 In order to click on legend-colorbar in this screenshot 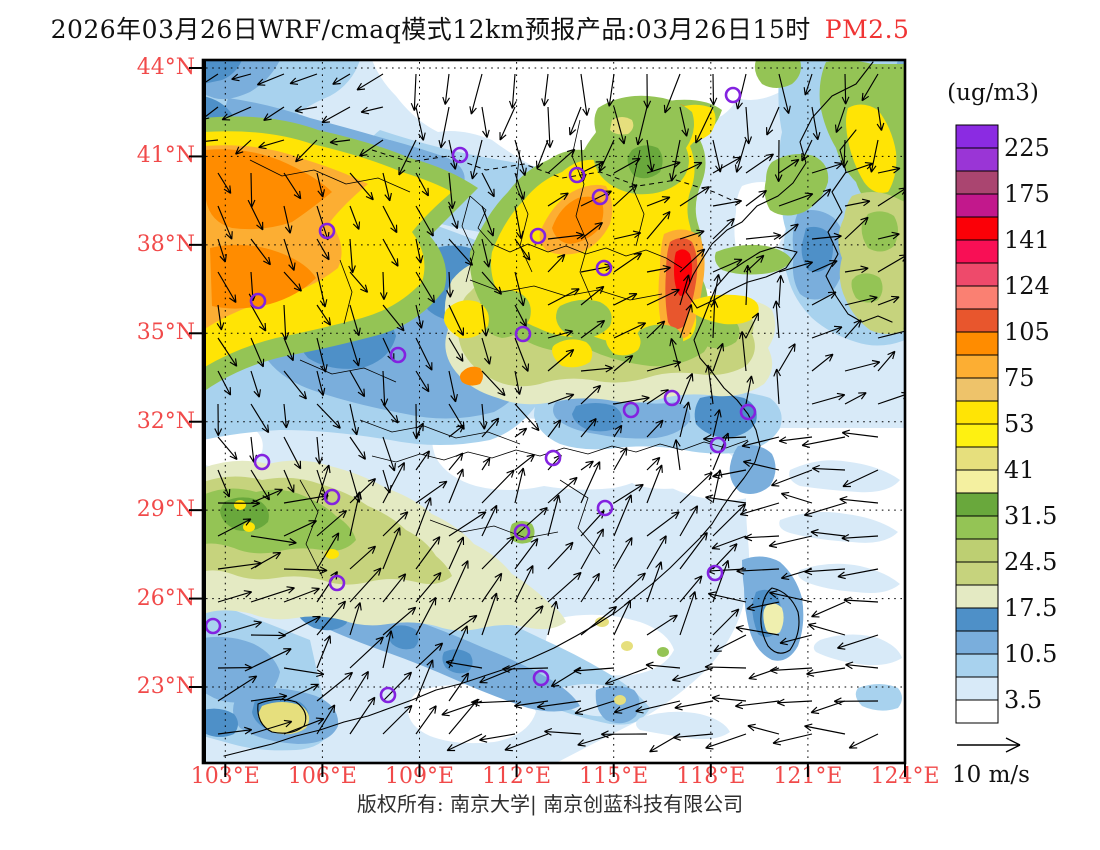, I will do `click(977, 424)`.